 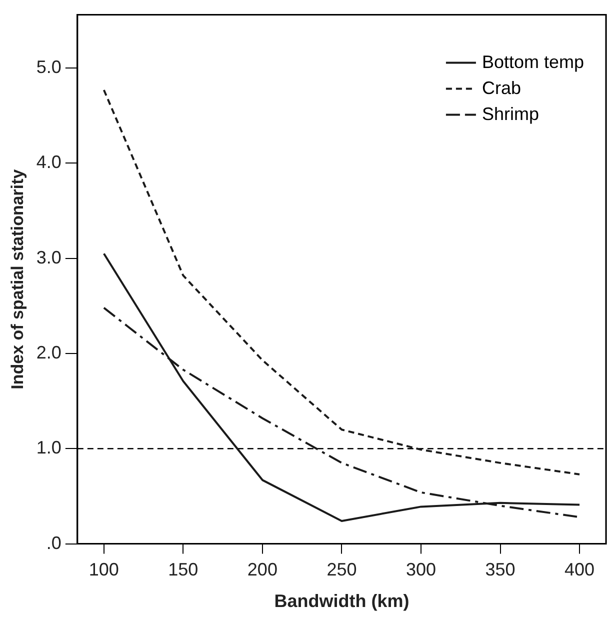 I want to click on y-tick-label: 5.0, so click(x=49, y=67).